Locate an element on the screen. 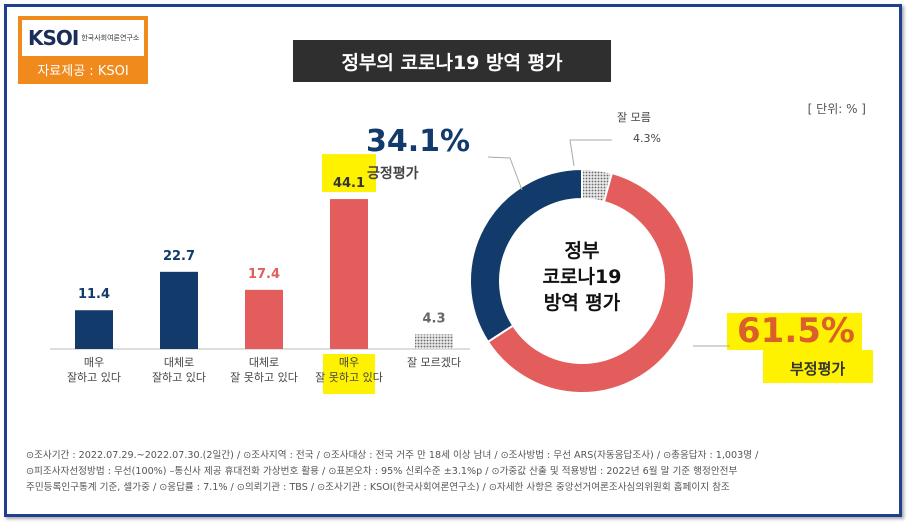 The image size is (910, 525). bar-category-label: 대체로 잘 못하고 있다 is located at coordinates (264, 370).